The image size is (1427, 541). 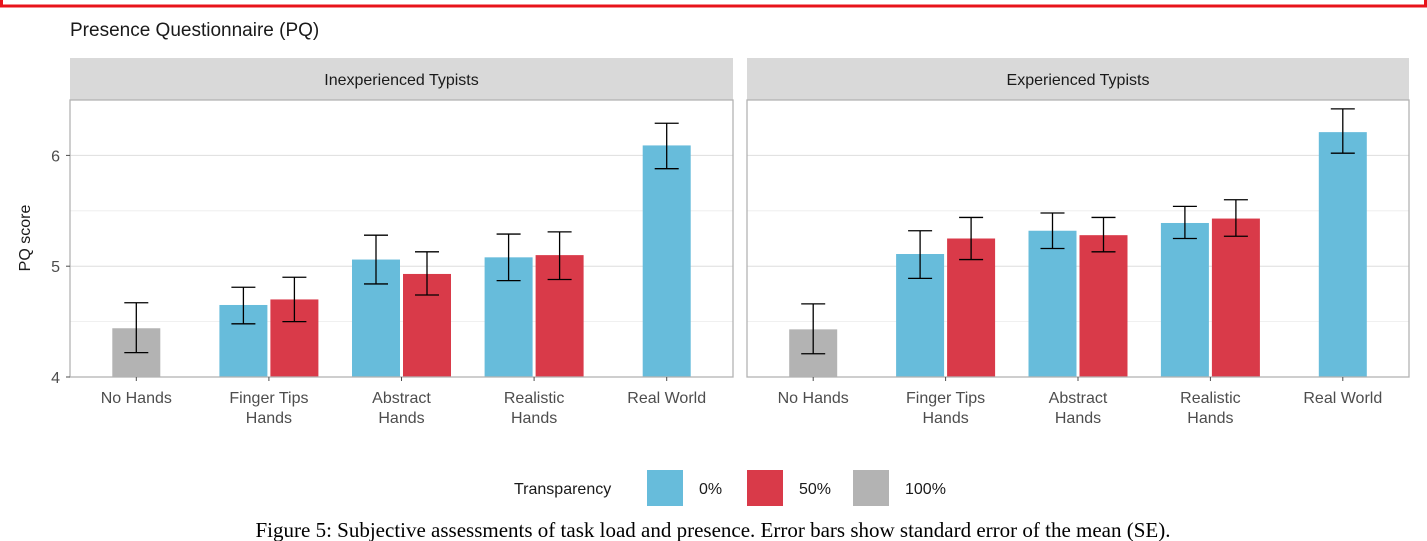 I want to click on y-tick-label: 5, so click(x=55, y=267).